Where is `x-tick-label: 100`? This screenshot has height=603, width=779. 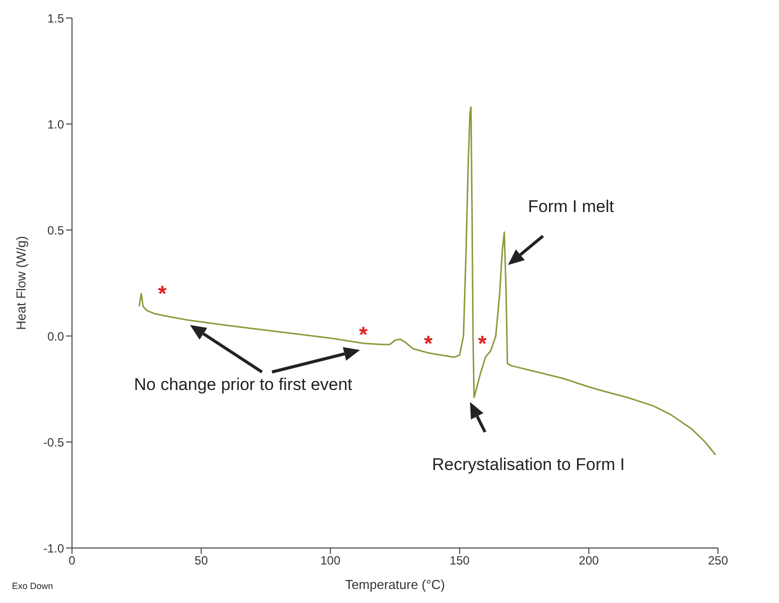 x-tick-label: 100 is located at coordinates (330, 561).